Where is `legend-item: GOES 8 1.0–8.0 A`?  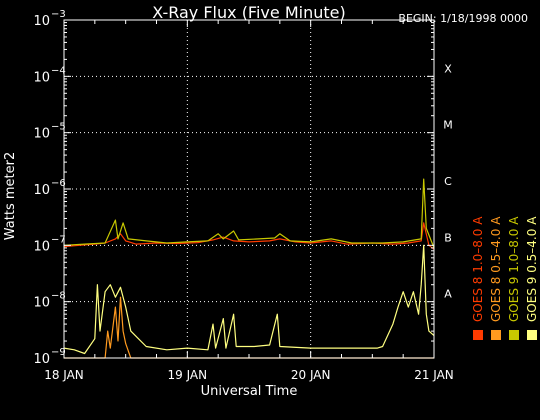 legend-item: GOES 8 1.0–8.0 A is located at coordinates (478, 278).